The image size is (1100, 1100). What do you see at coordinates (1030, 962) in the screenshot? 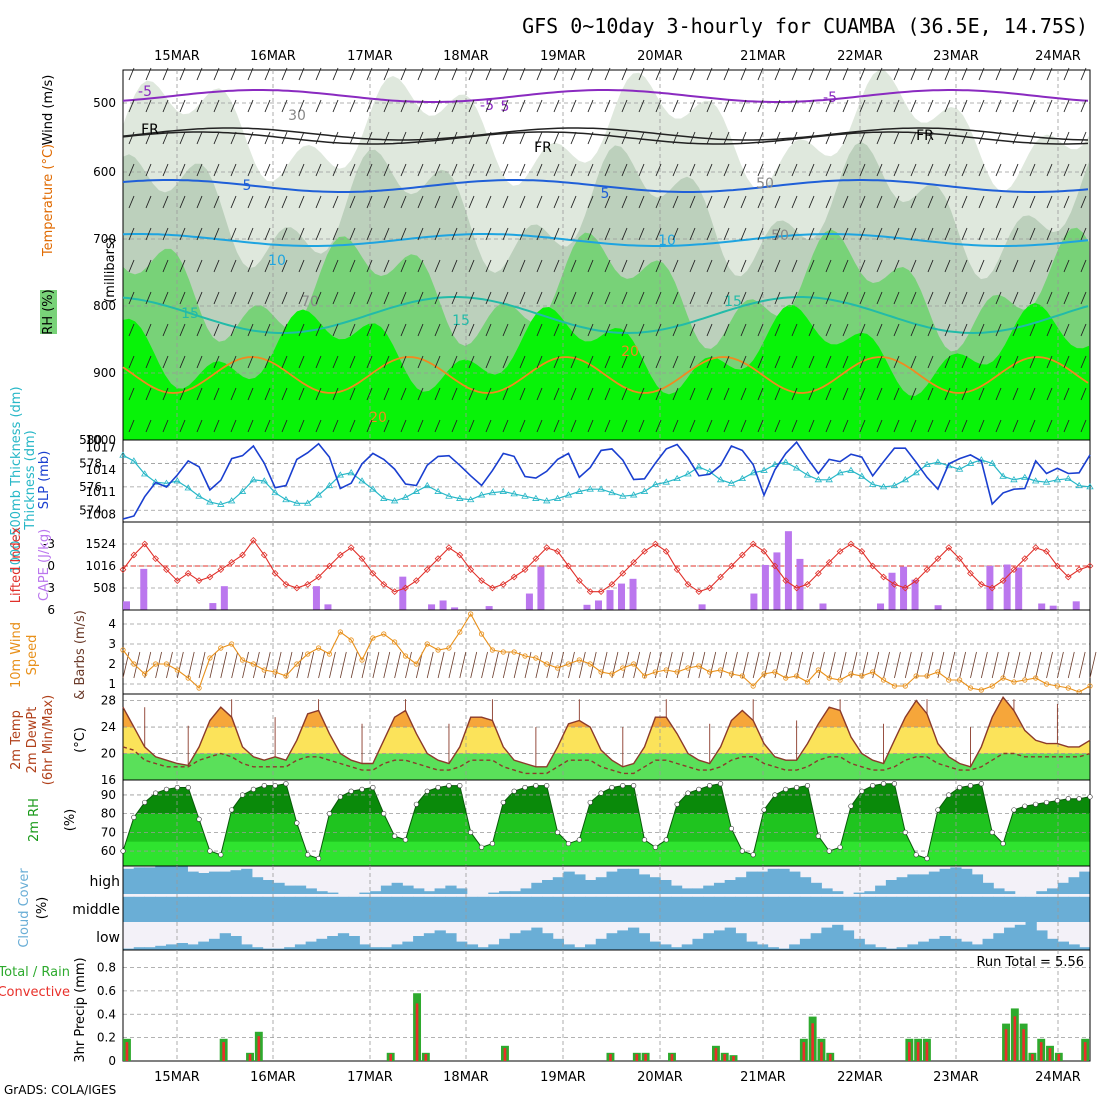
I see `run-total: Run Total = 5.56` at bounding box center [1030, 962].